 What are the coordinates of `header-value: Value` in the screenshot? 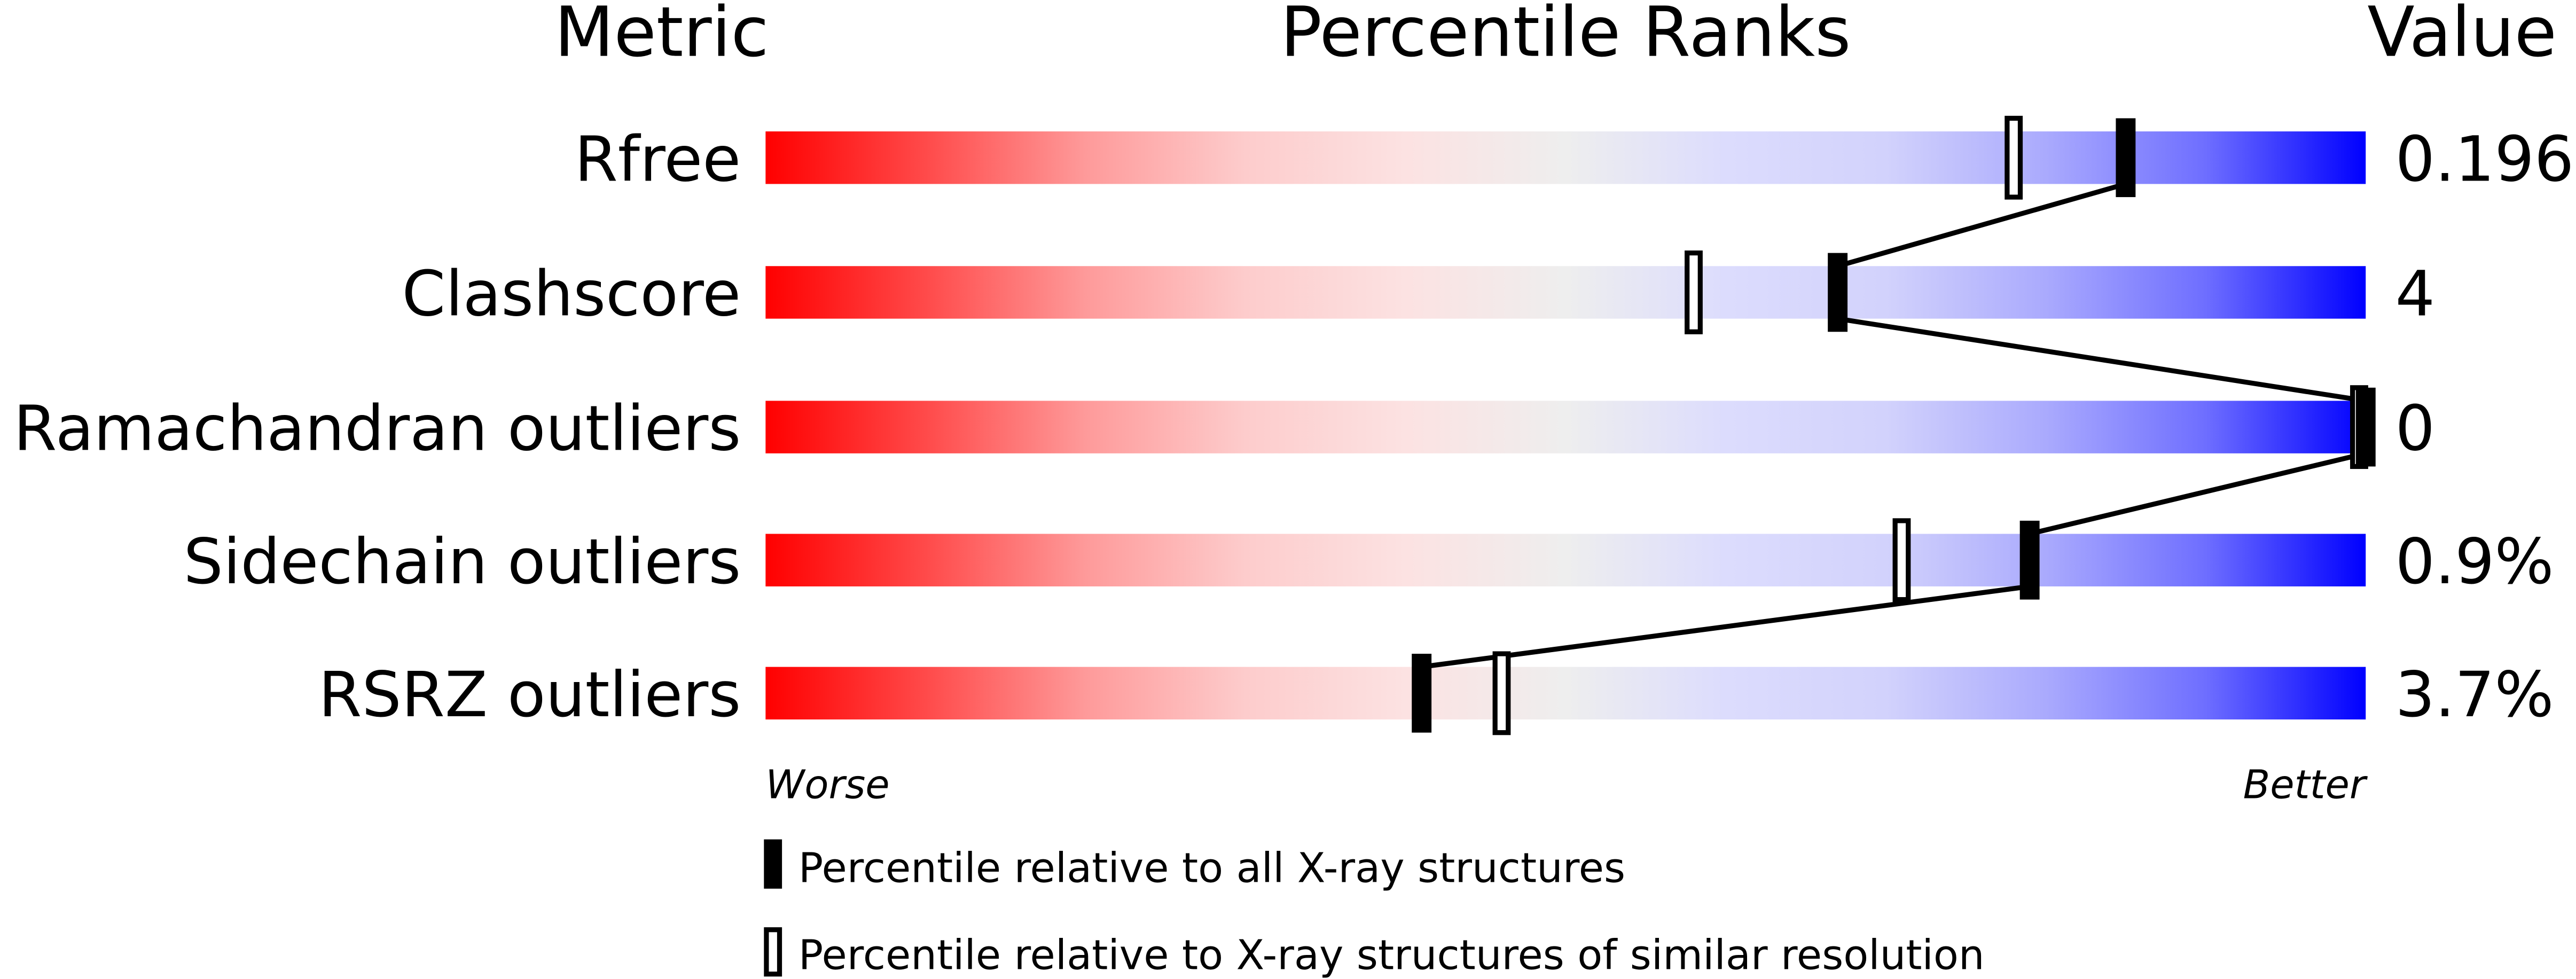 It's located at (2462, 36).